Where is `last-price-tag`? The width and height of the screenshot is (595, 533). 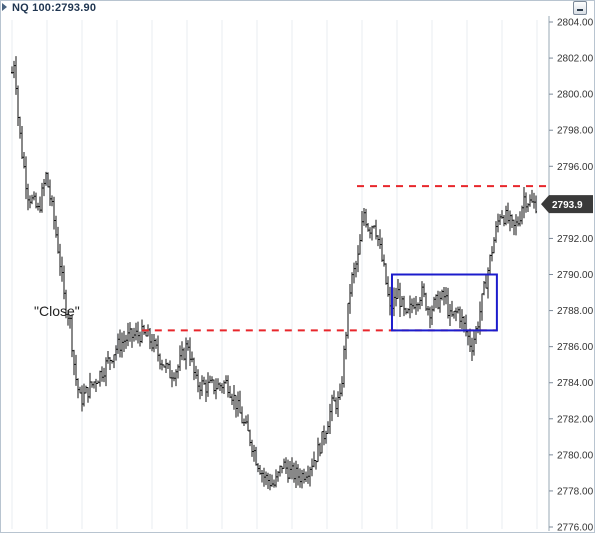 last-price-tag is located at coordinates (567, 204).